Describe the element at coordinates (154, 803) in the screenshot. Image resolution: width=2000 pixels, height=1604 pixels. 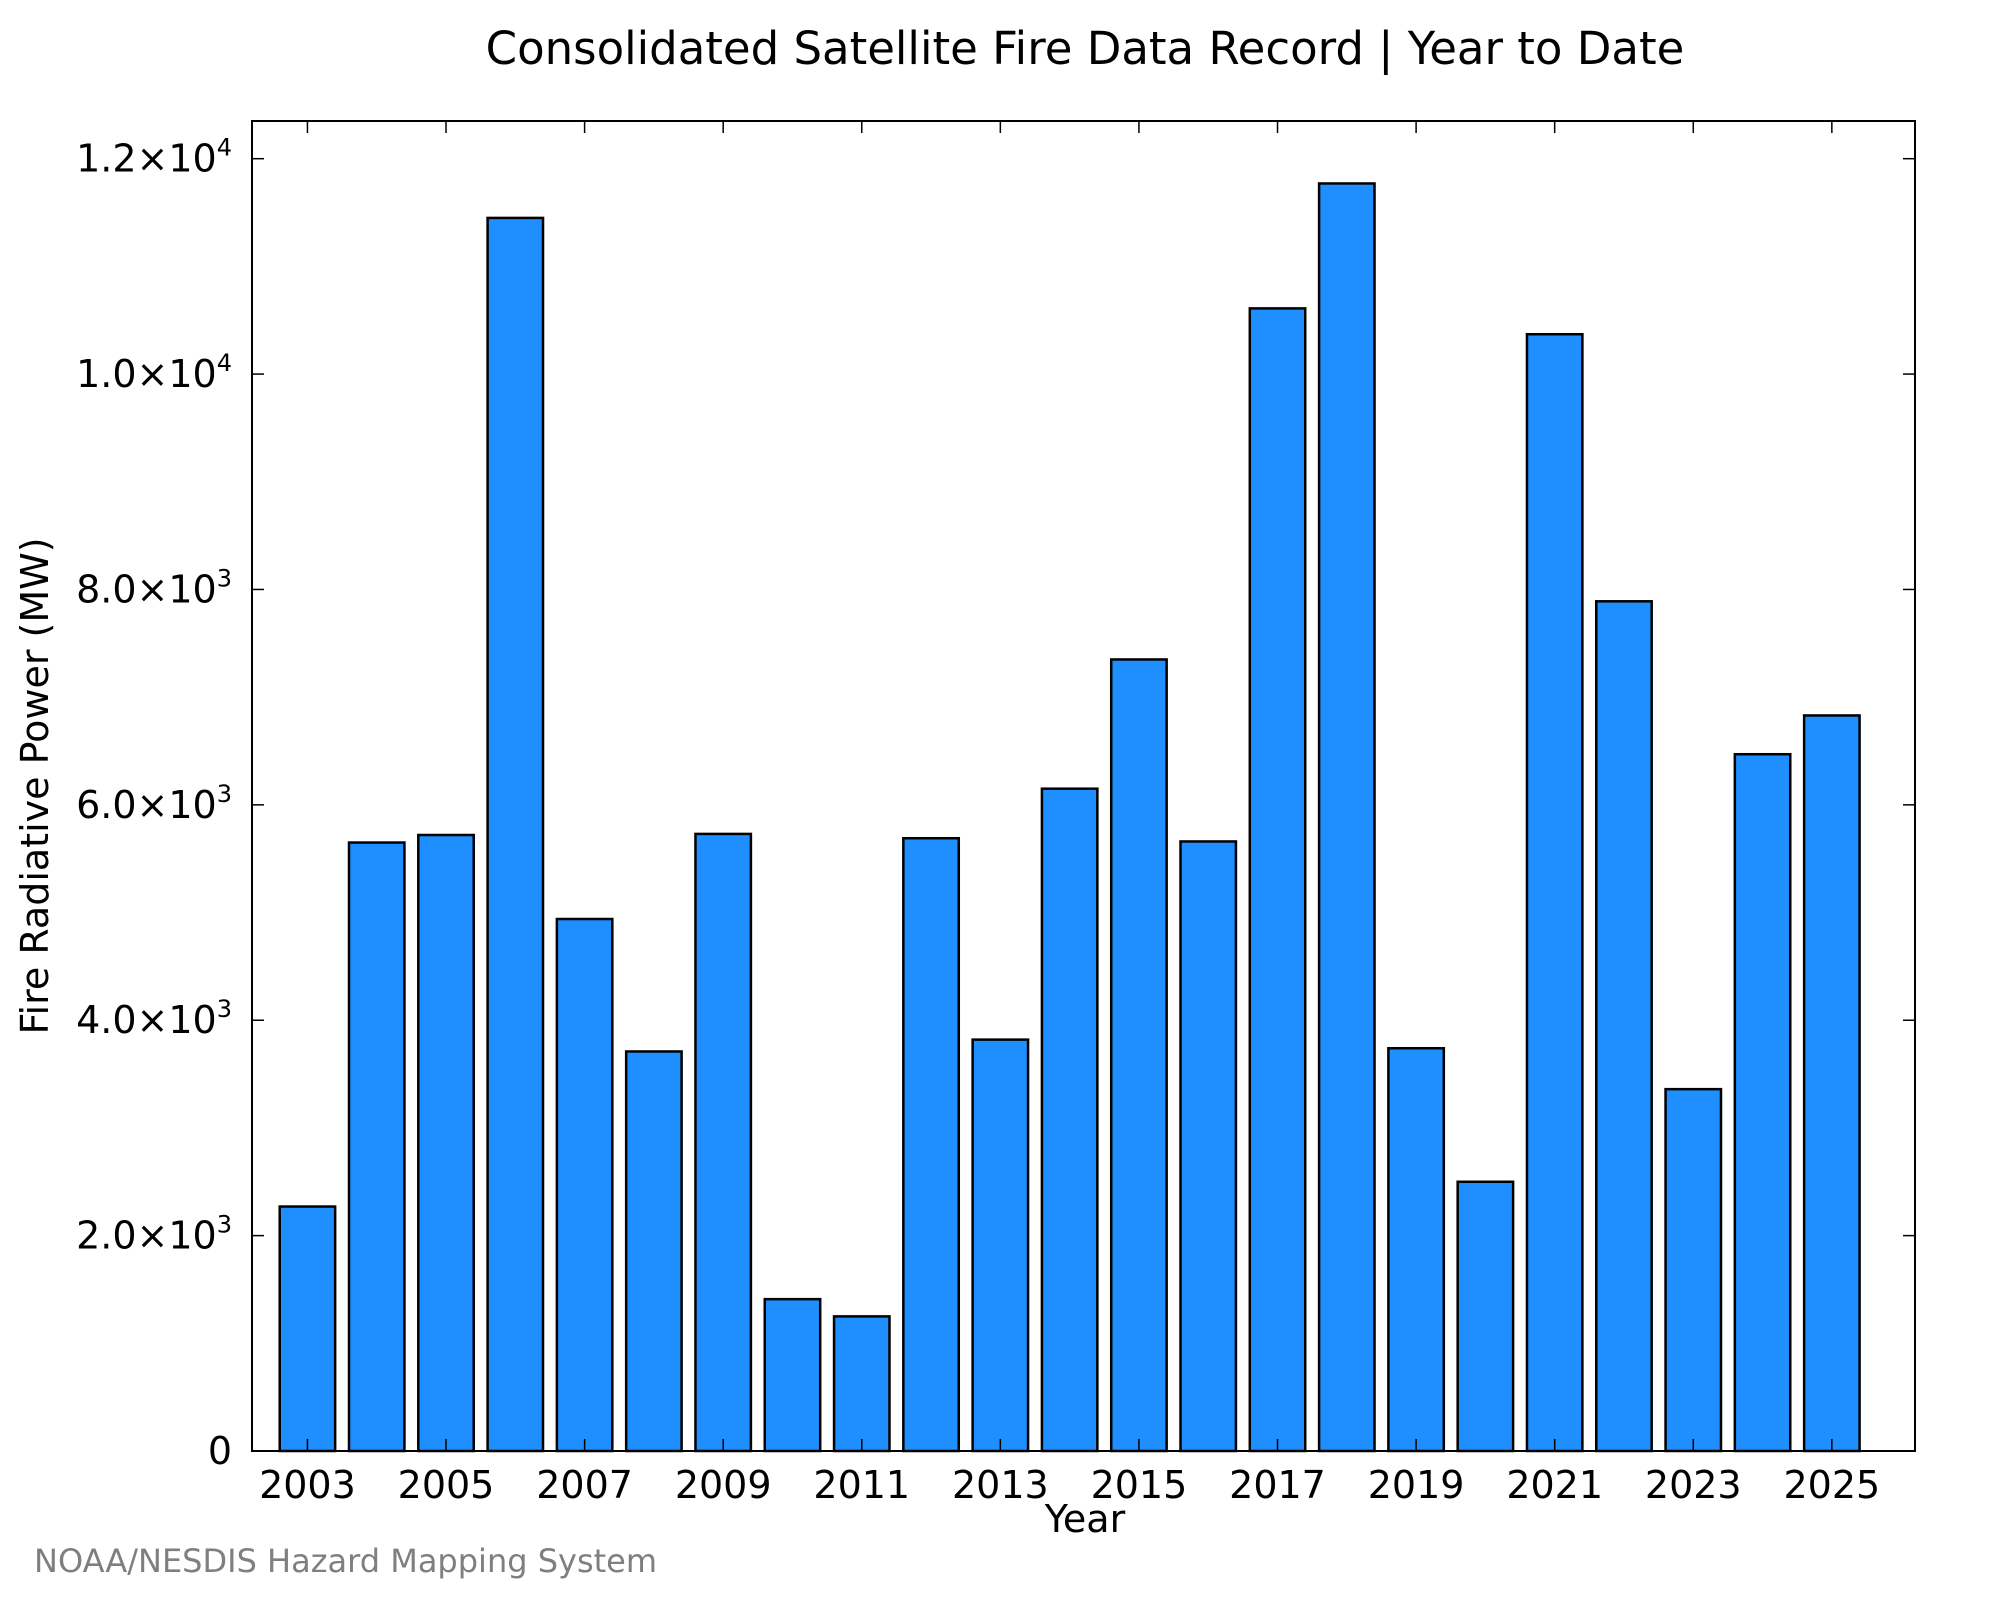
I see `y-tick-label: 6.0×103` at that location.